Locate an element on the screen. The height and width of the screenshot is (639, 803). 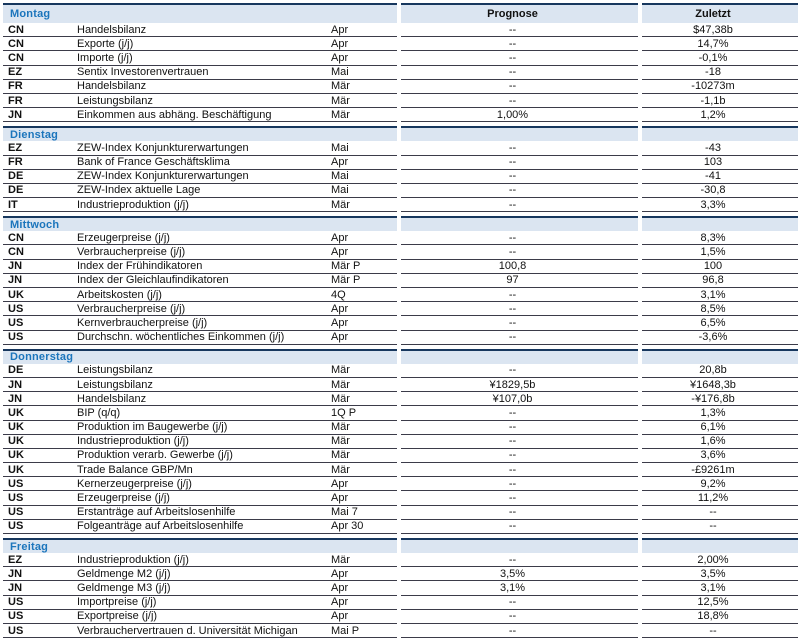
zuletzt-cell: 103 is located at coordinates (720, 163).